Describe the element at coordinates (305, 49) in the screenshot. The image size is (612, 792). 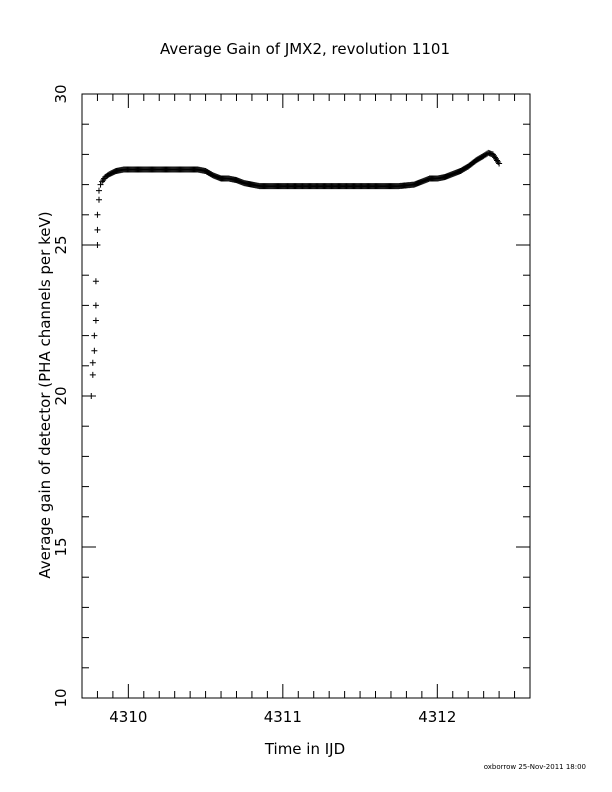
I see `chart-title: Average Gain of JMX2, revolution 1101` at that location.